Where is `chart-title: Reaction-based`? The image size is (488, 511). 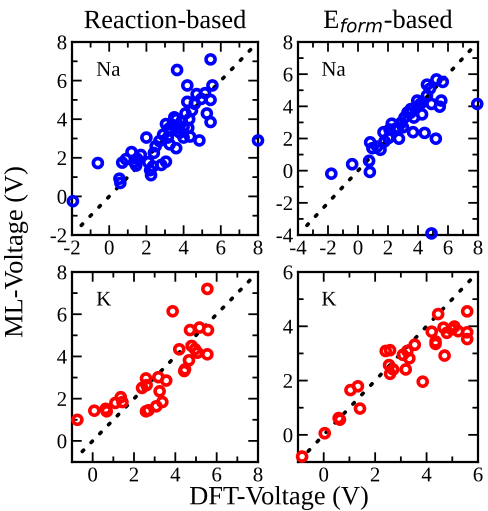
chart-title: Reaction-based is located at coordinates (165, 19).